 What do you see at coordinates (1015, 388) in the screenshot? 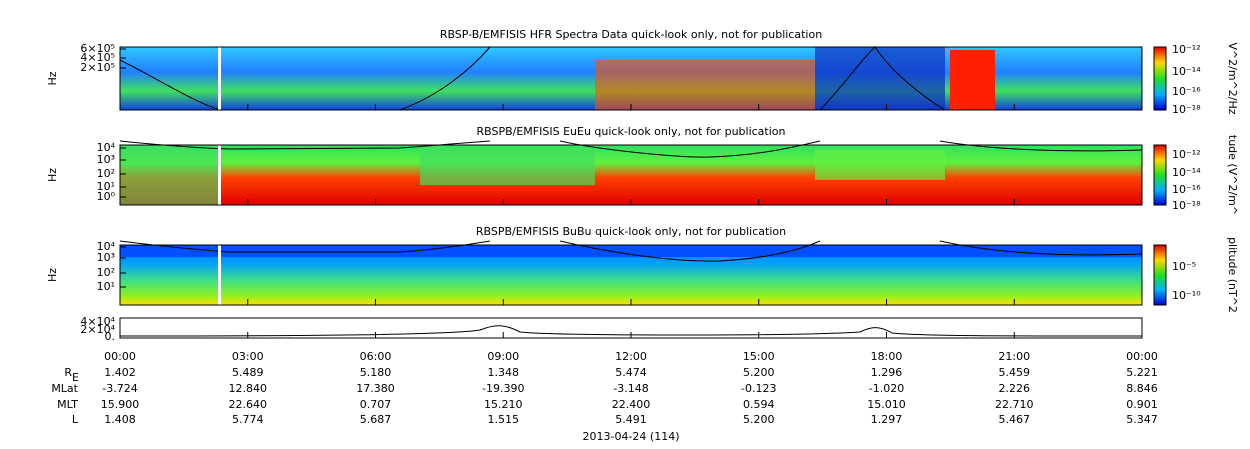
I see `ephemeris-value: 2.226` at bounding box center [1015, 388].